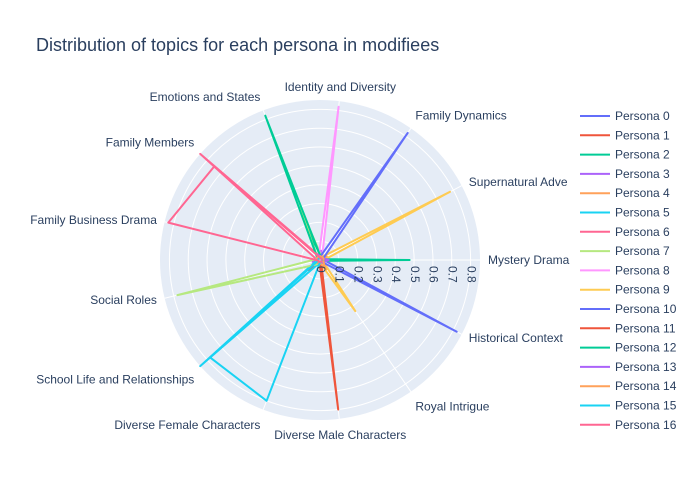 This screenshot has width=700, height=500. I want to click on legend-item: Persona 11, so click(628, 328).